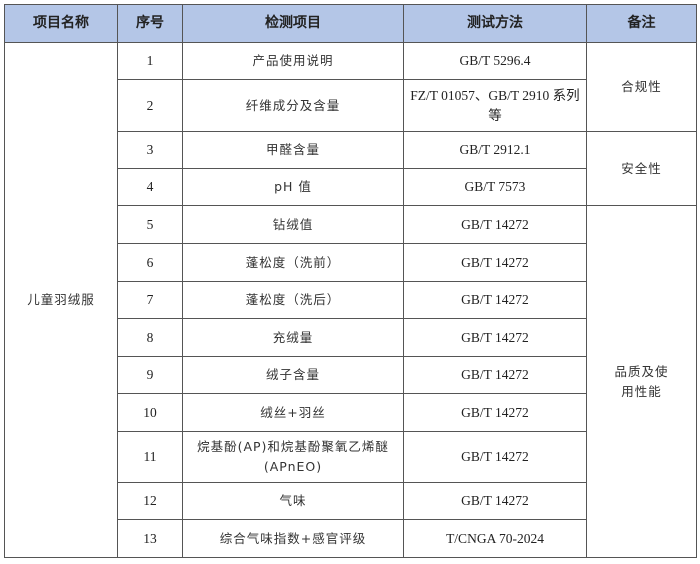 This screenshot has width=700, height=564. I want to click on table-row: 9 绒子含量 GB/T 14272, so click(351, 375).